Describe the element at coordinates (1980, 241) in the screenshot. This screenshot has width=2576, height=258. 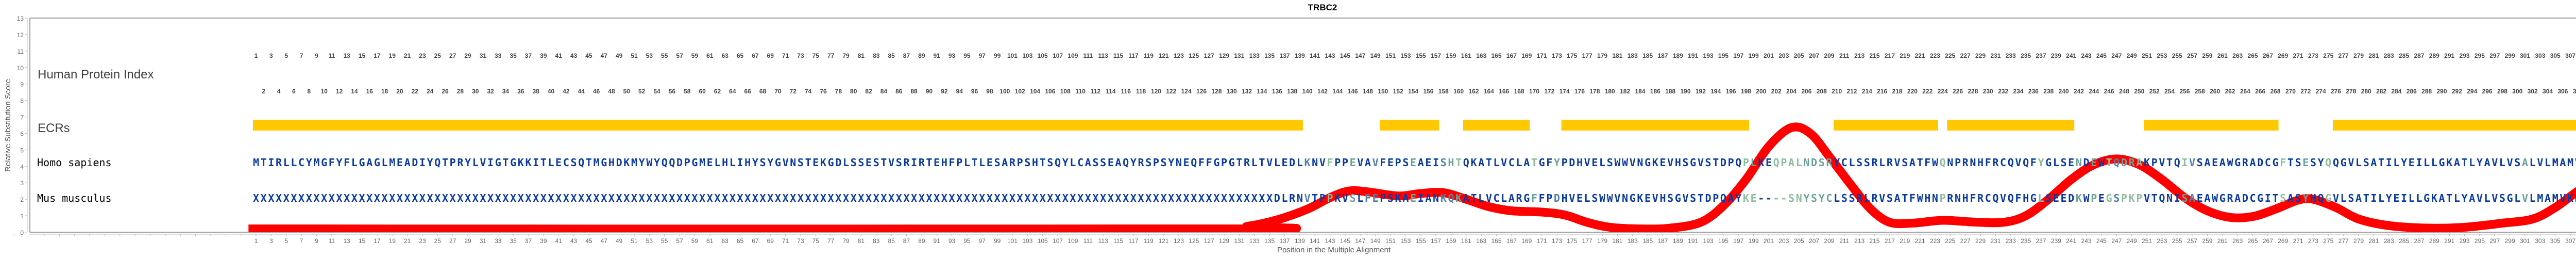
I see `x-tick-label: 229` at that location.